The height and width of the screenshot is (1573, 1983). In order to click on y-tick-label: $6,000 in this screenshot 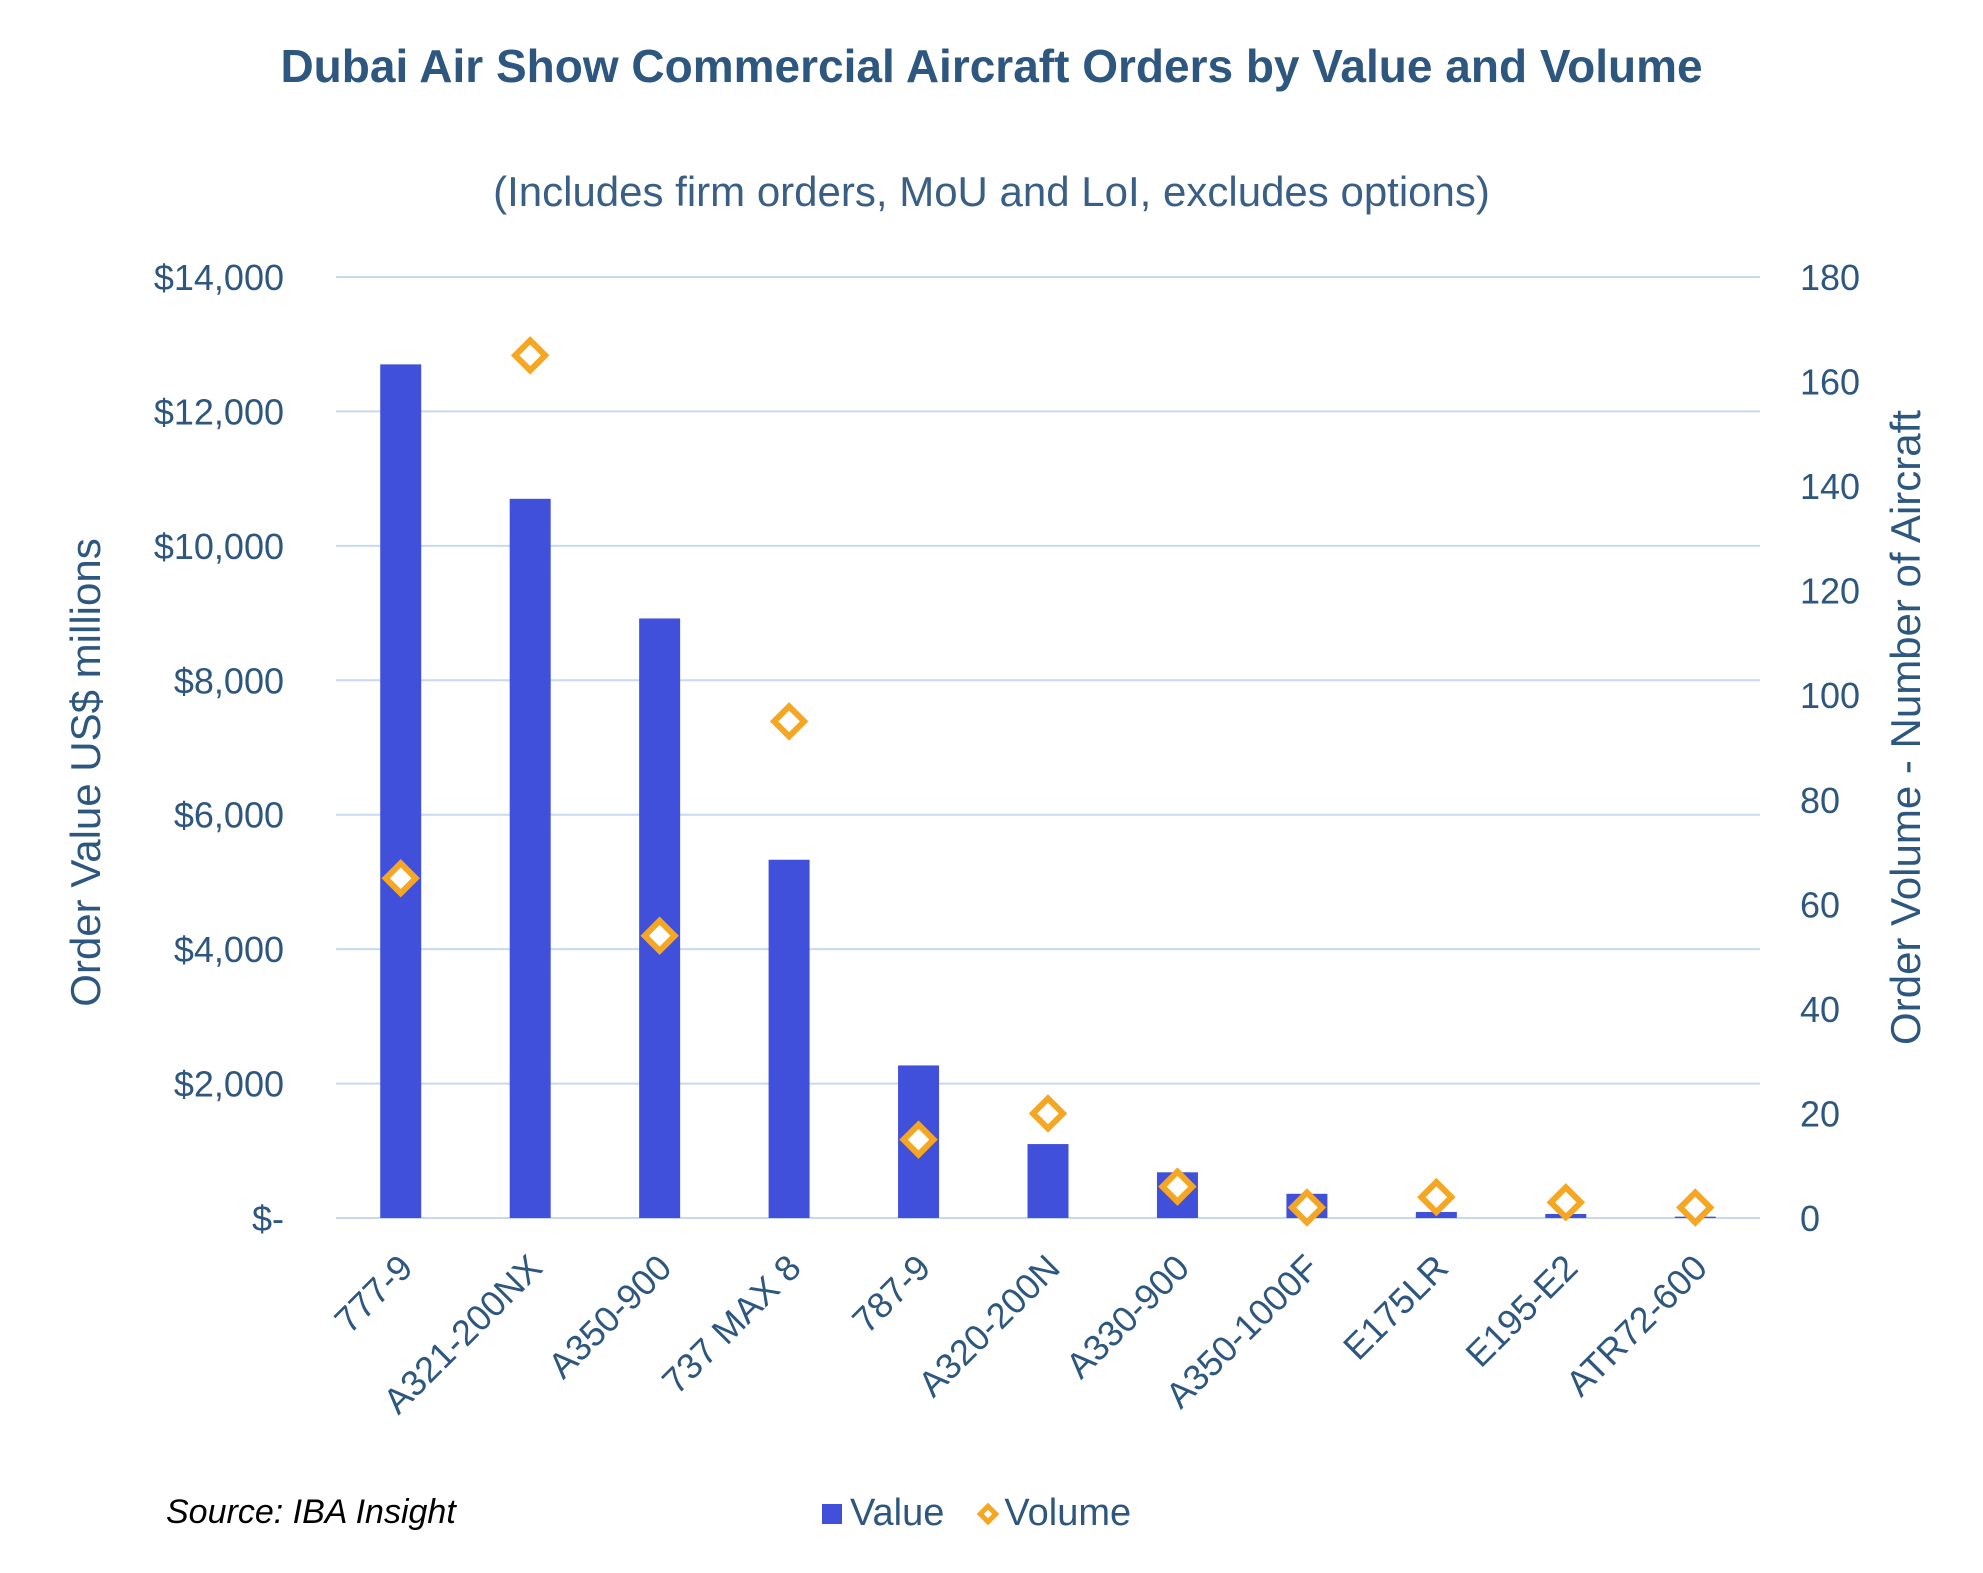, I will do `click(229, 815)`.